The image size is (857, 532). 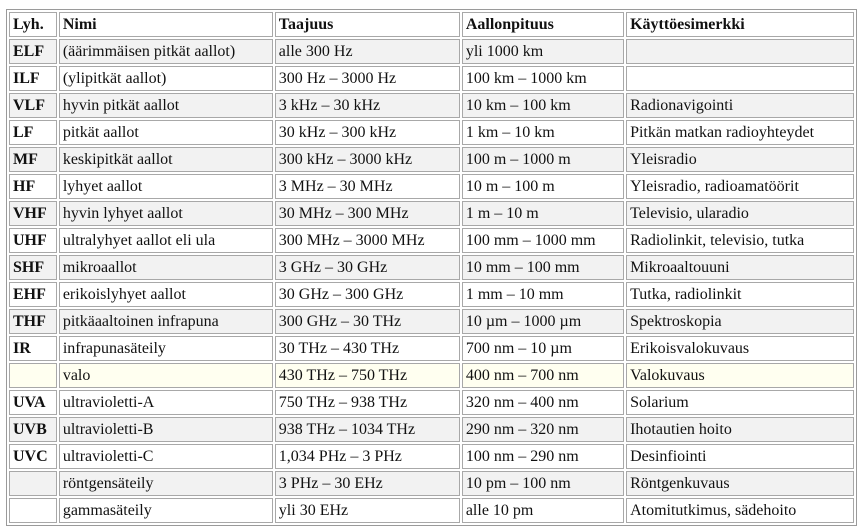 I want to click on cell-use-example: Radionavigointi, so click(x=740, y=105).